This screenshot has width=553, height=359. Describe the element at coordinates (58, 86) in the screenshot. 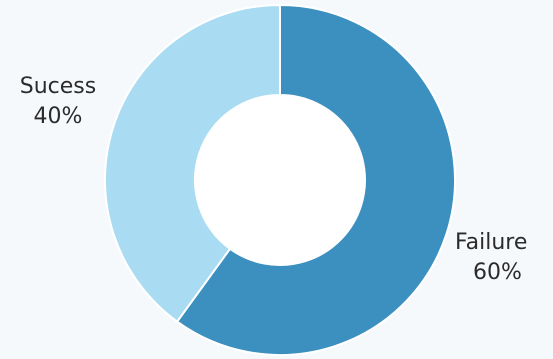

I see `slice-label-sucess-name: Sucess` at that location.